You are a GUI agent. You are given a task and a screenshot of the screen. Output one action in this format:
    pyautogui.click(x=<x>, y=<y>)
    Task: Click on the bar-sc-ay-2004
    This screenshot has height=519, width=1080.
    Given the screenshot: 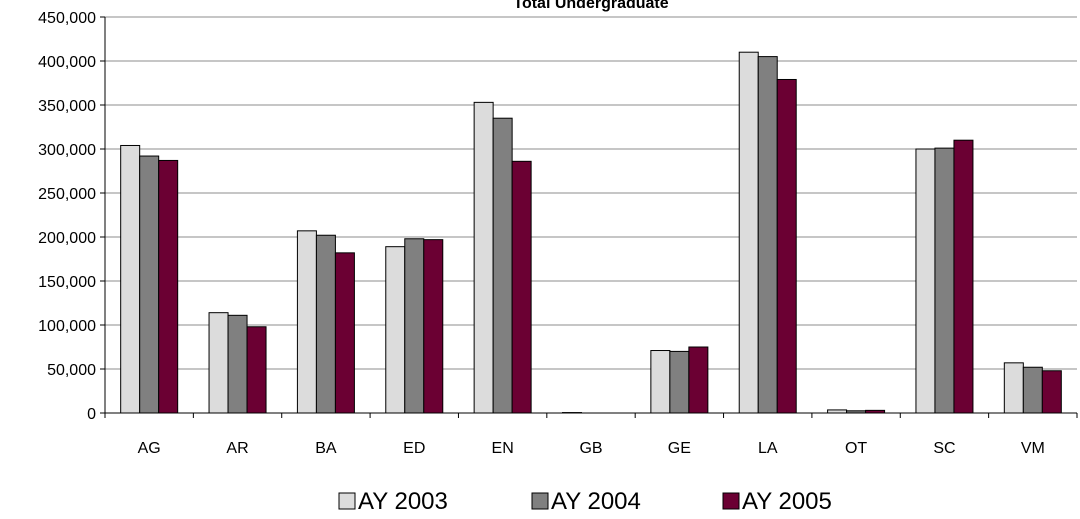 What is the action you would take?
    pyautogui.click(x=944, y=280)
    